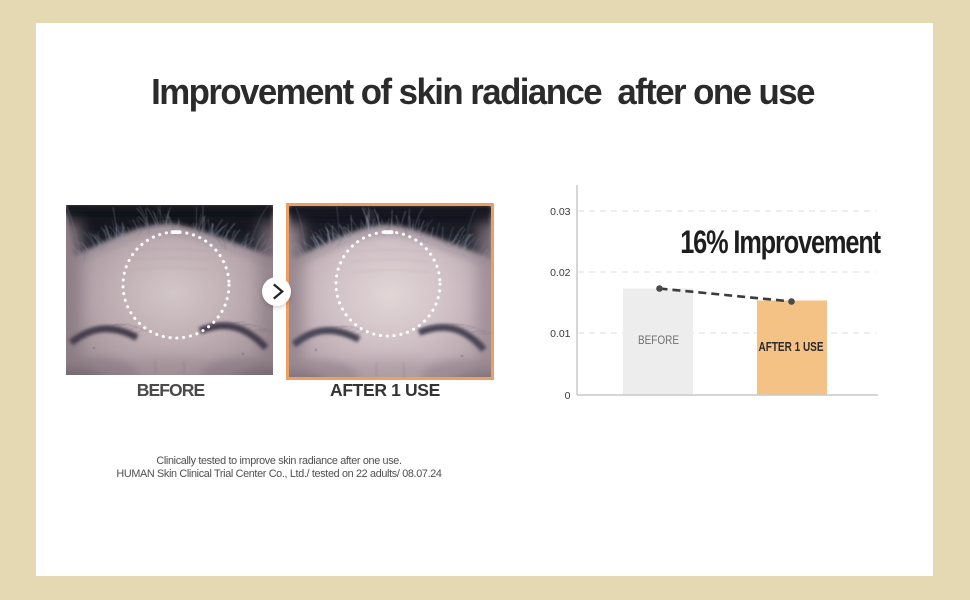 The height and width of the screenshot is (600, 970). I want to click on svg-text: 0.01, so click(560, 334).